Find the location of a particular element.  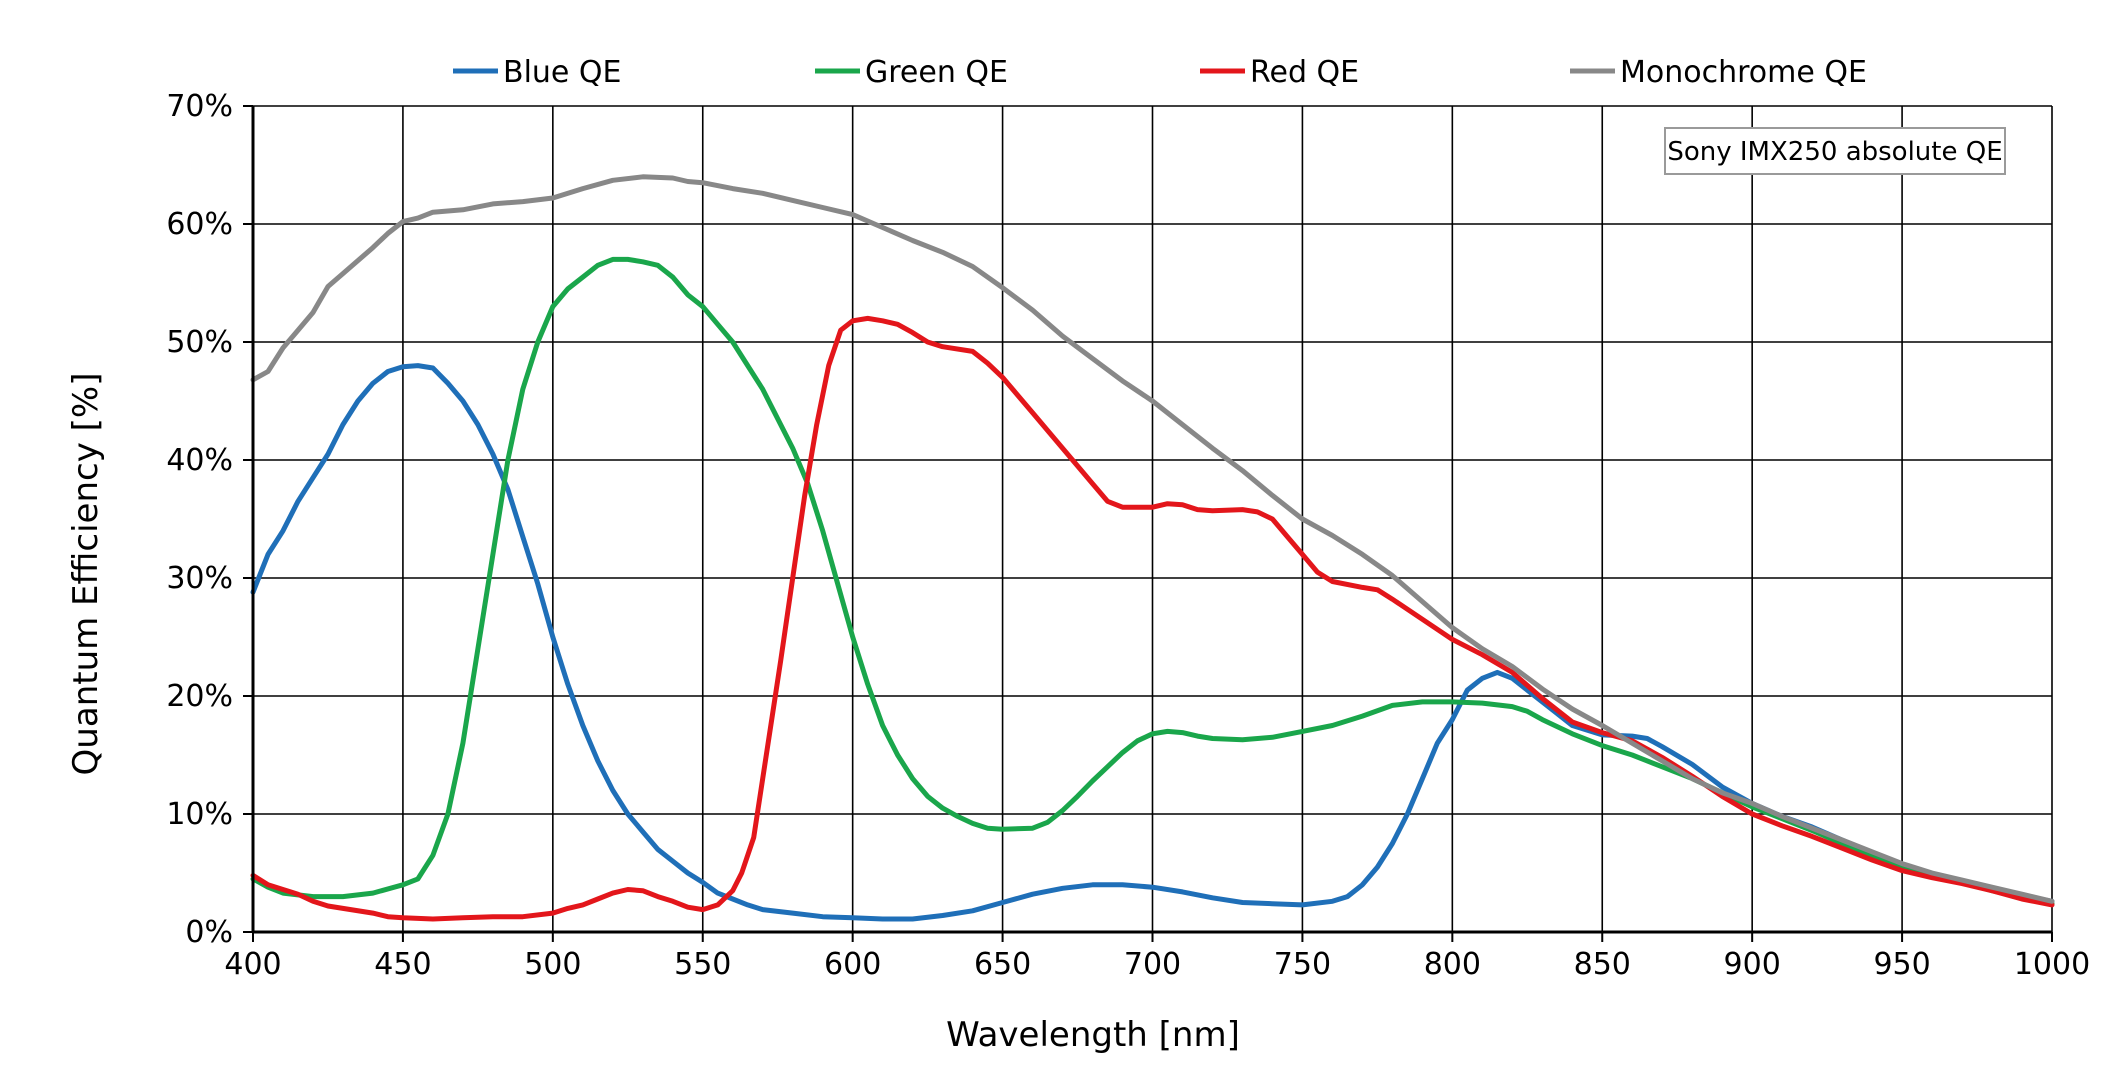

x-tick-label: 500 is located at coordinates (552, 964).